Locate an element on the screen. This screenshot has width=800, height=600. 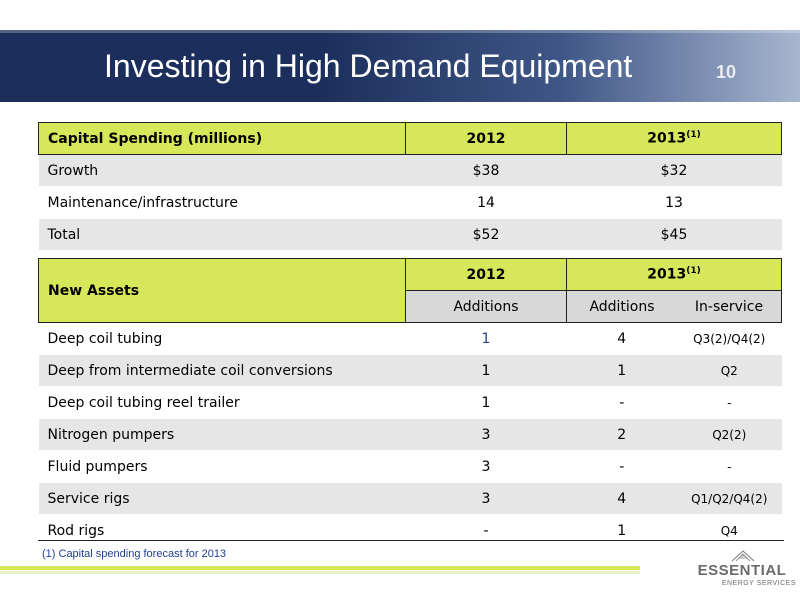
in-service: Q2(2) is located at coordinates (729, 434).